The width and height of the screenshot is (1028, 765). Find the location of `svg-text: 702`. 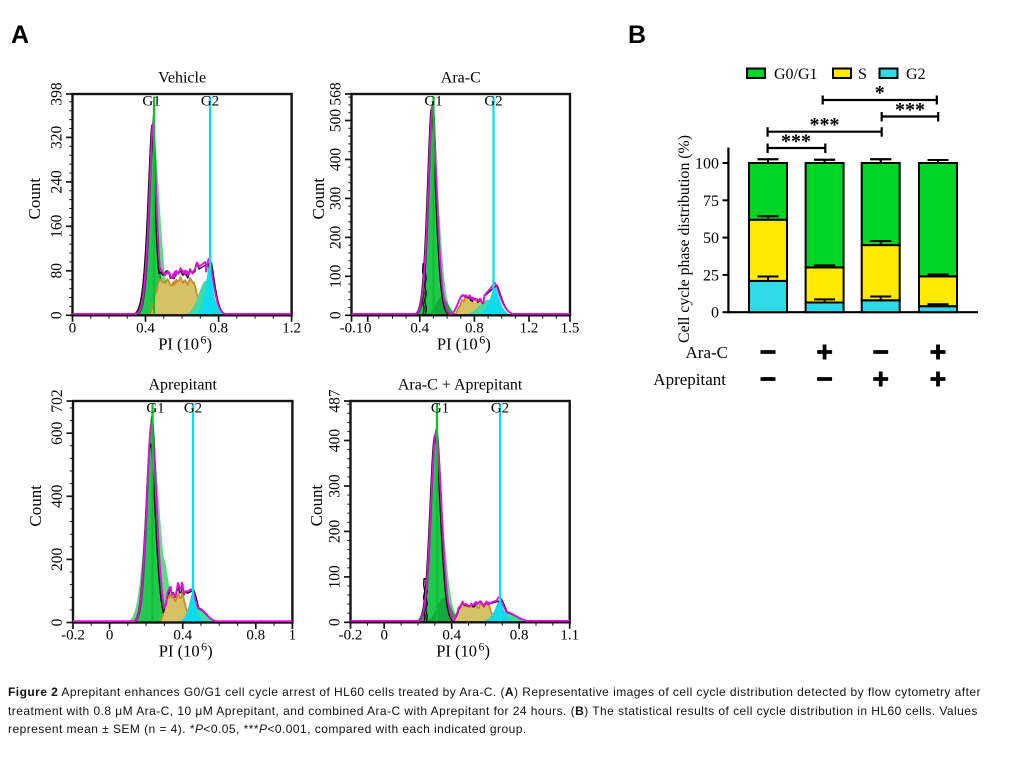

svg-text: 702 is located at coordinates (57, 400).